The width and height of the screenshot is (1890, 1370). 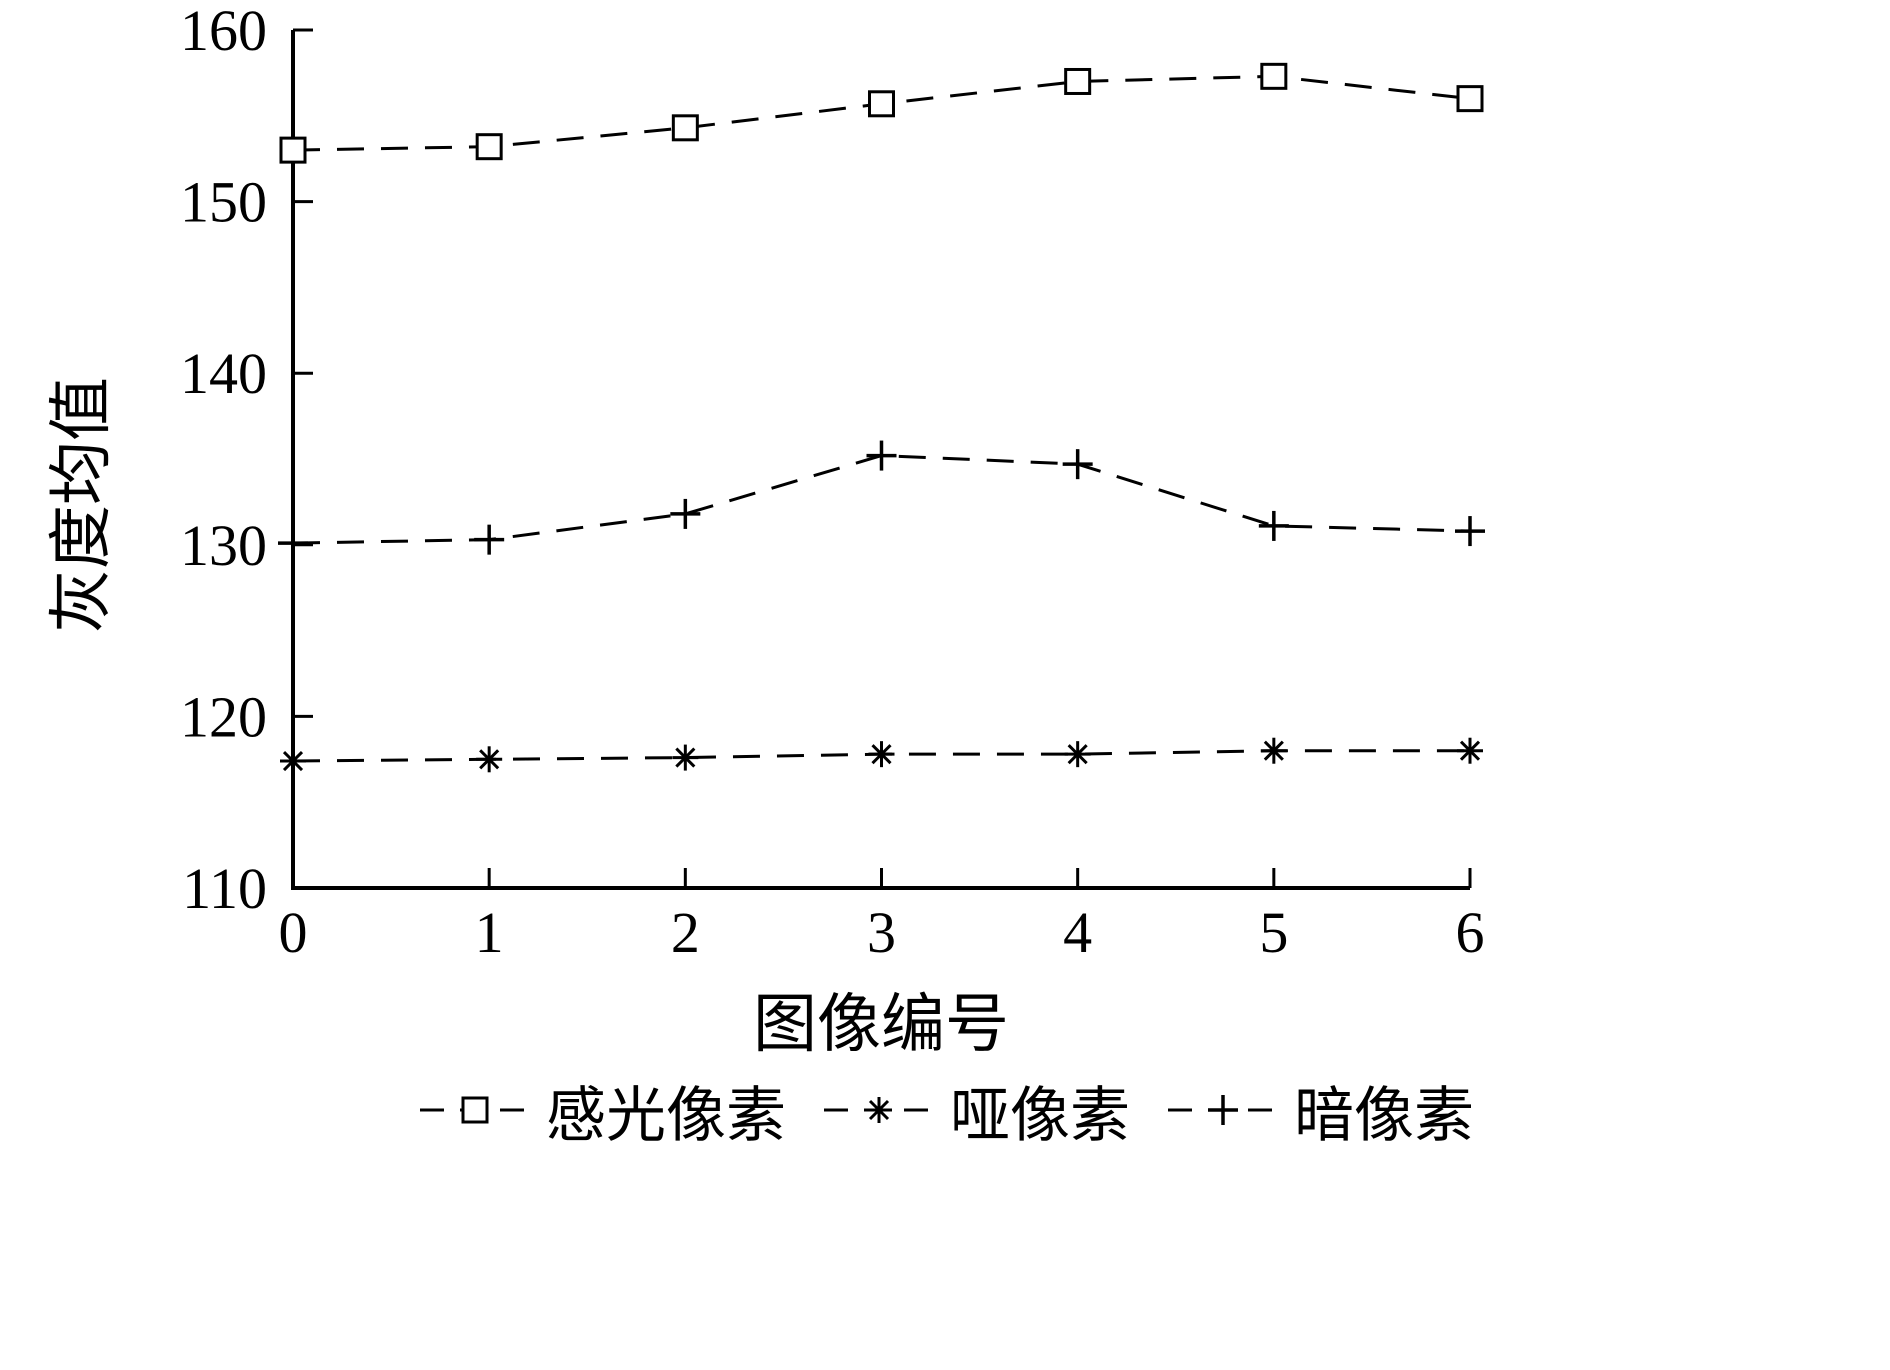 What do you see at coordinates (1273, 932) in the screenshot?
I see `x-tick-label: 5` at bounding box center [1273, 932].